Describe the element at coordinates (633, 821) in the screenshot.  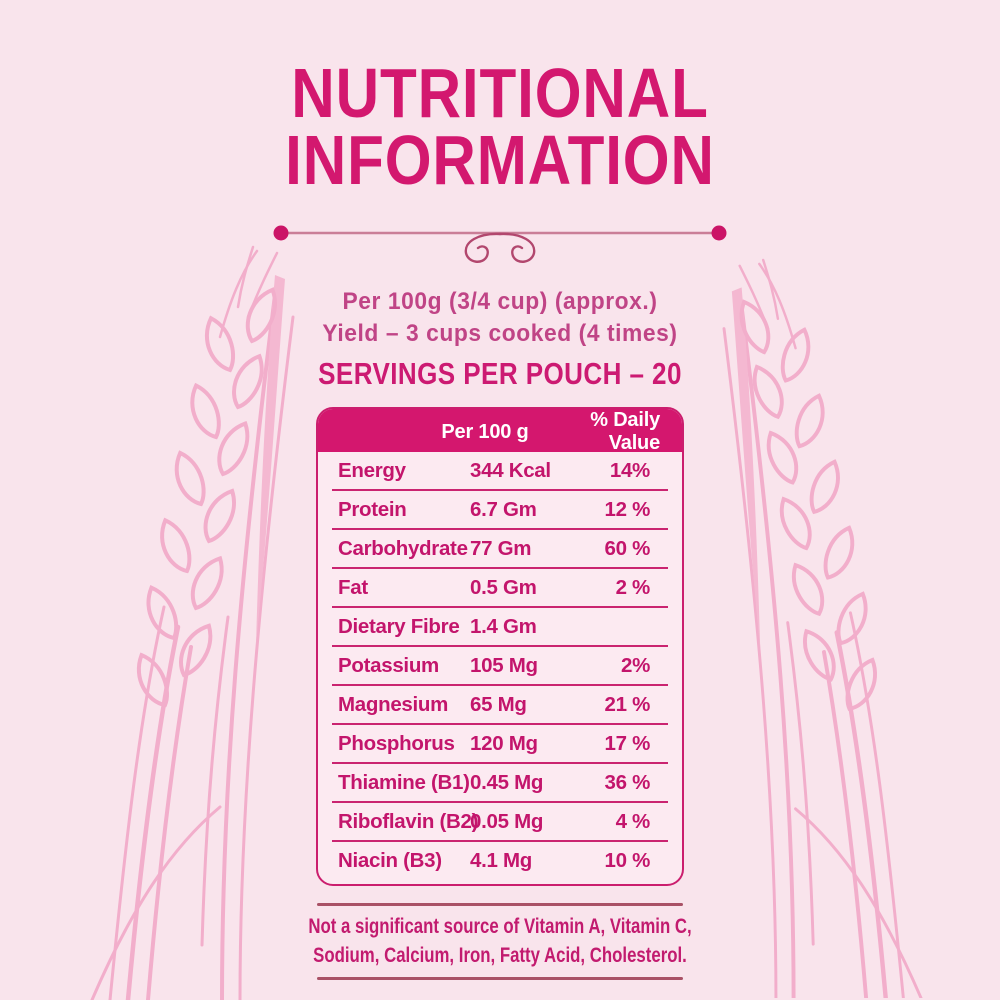
I see `nutrient-daily-value: 4 %` at that location.